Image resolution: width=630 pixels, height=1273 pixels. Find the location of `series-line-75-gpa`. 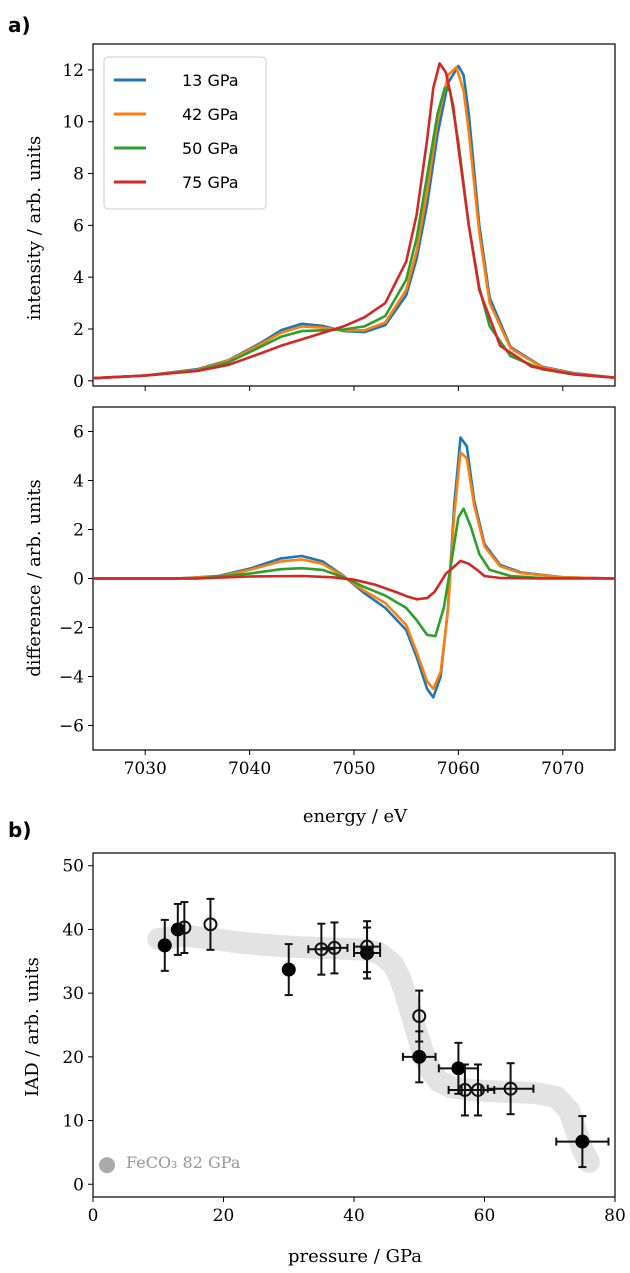

series-line-75-gpa is located at coordinates (354, 580).